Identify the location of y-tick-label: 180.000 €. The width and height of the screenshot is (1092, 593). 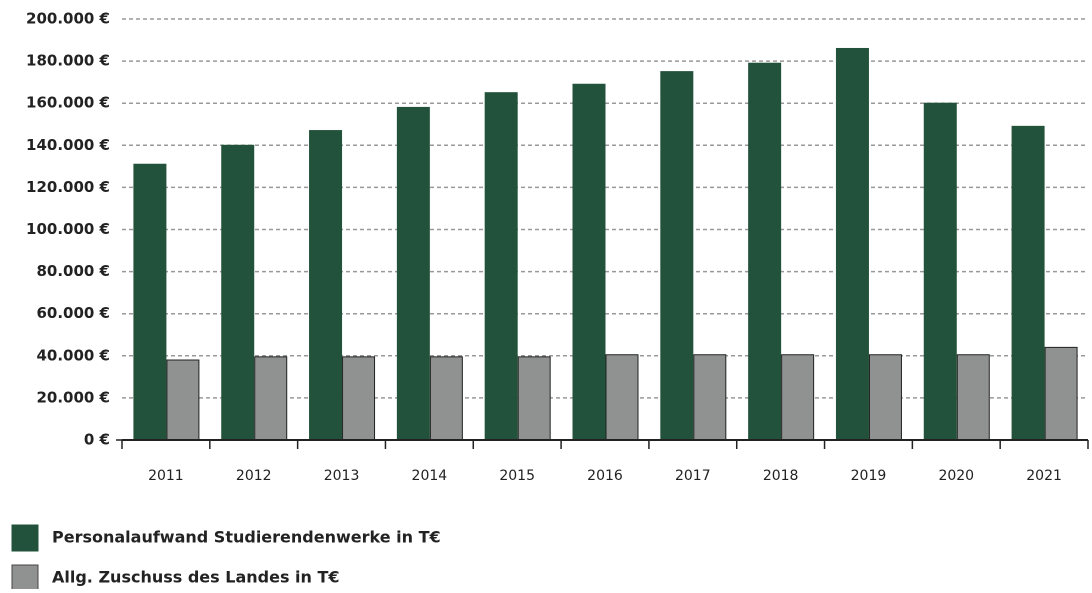
(68, 61).